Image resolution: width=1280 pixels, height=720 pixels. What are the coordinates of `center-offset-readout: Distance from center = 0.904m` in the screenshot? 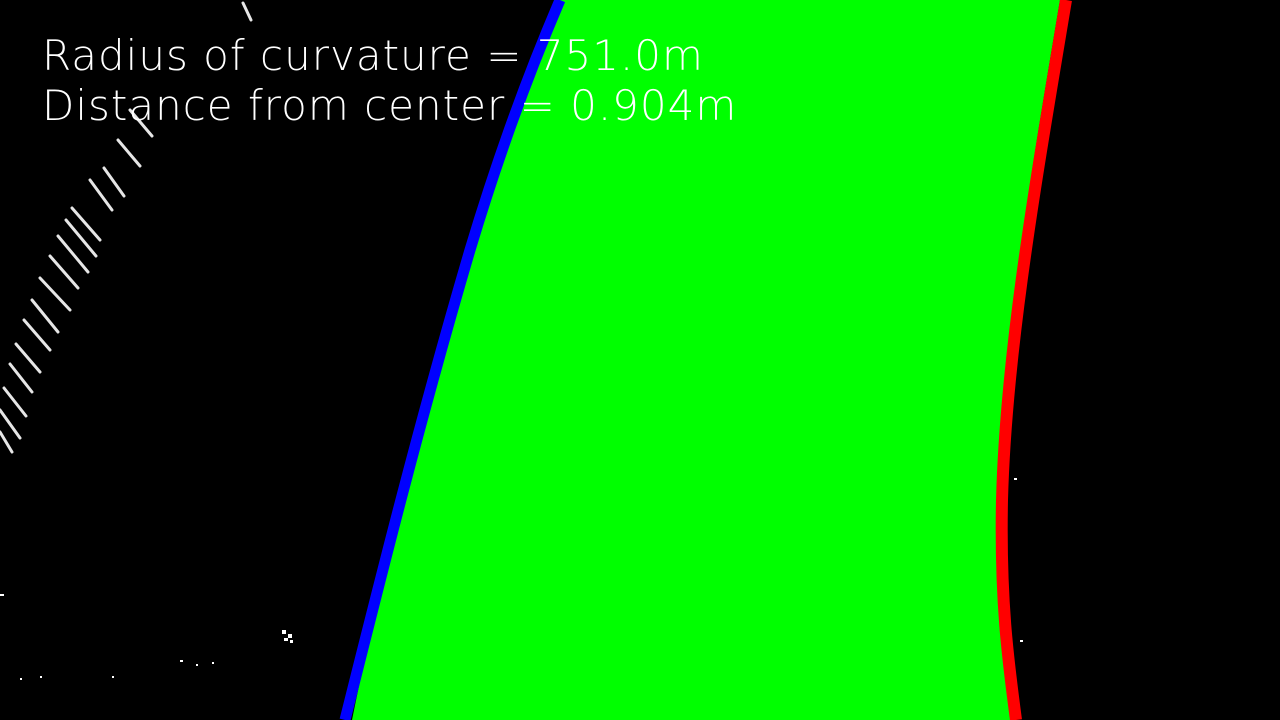 It's located at (390, 105).